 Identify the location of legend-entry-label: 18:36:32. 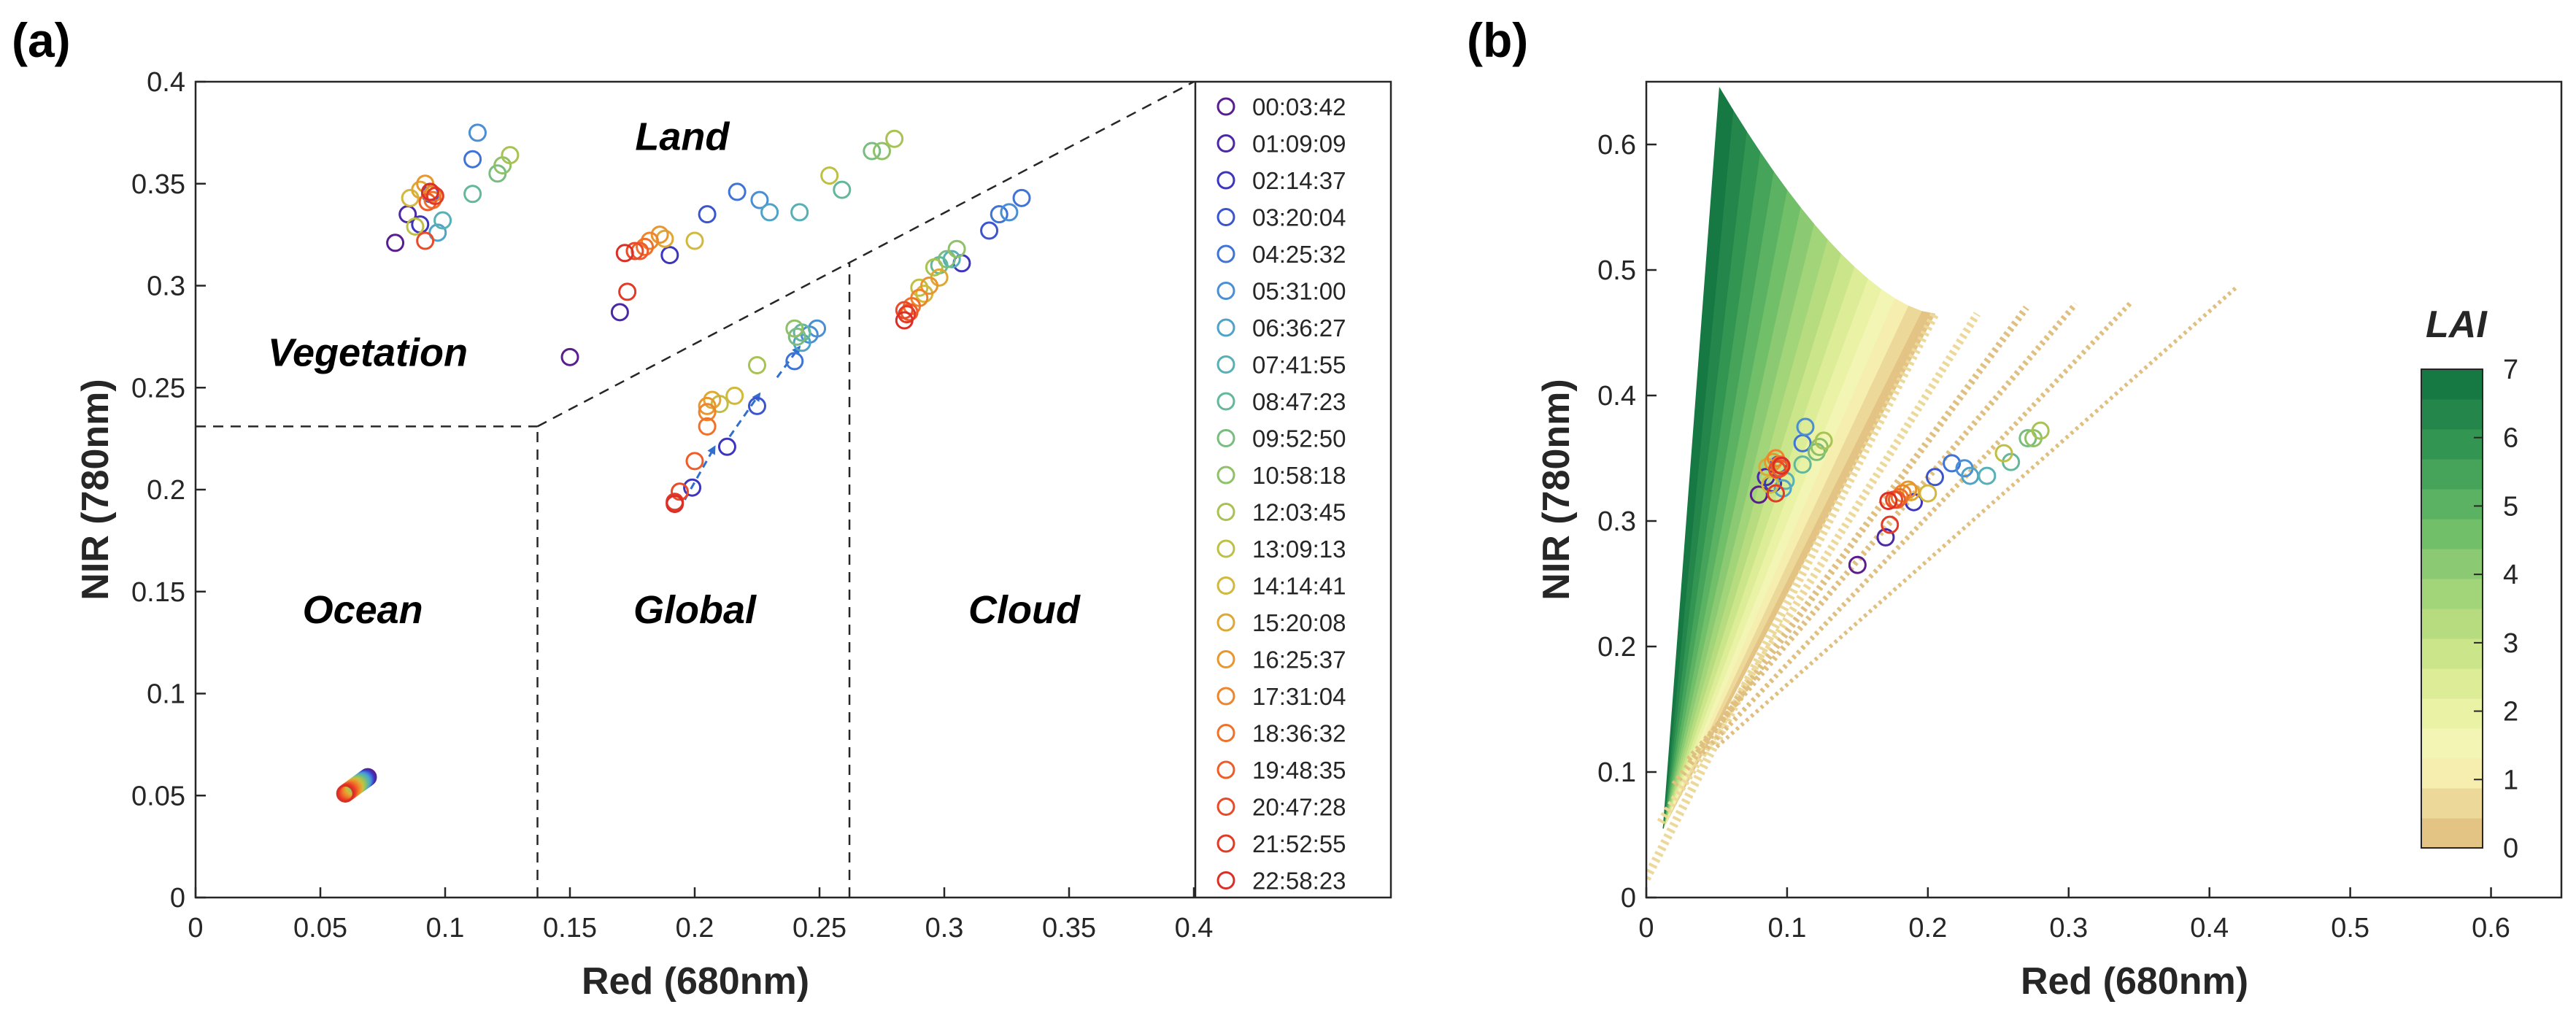
(1299, 733).